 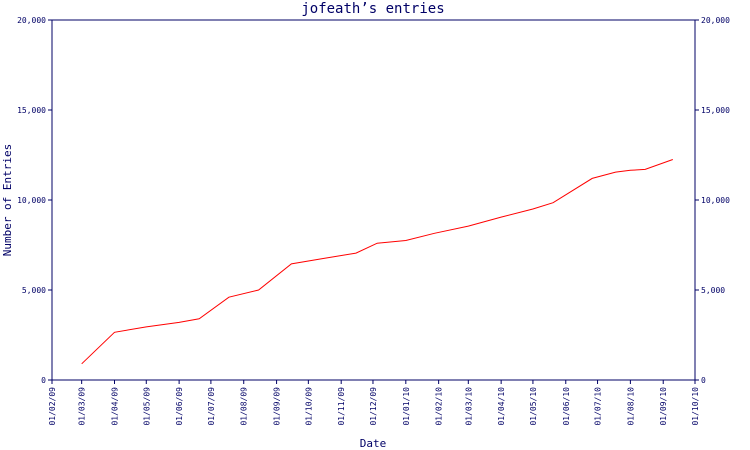 What do you see at coordinates (277, 406) in the screenshot?
I see `x-tick-label: 01/09/09` at bounding box center [277, 406].